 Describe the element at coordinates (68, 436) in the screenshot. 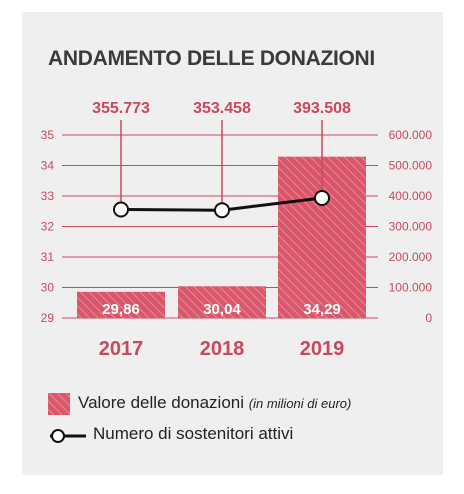

I see `legend-line-swatch` at that location.